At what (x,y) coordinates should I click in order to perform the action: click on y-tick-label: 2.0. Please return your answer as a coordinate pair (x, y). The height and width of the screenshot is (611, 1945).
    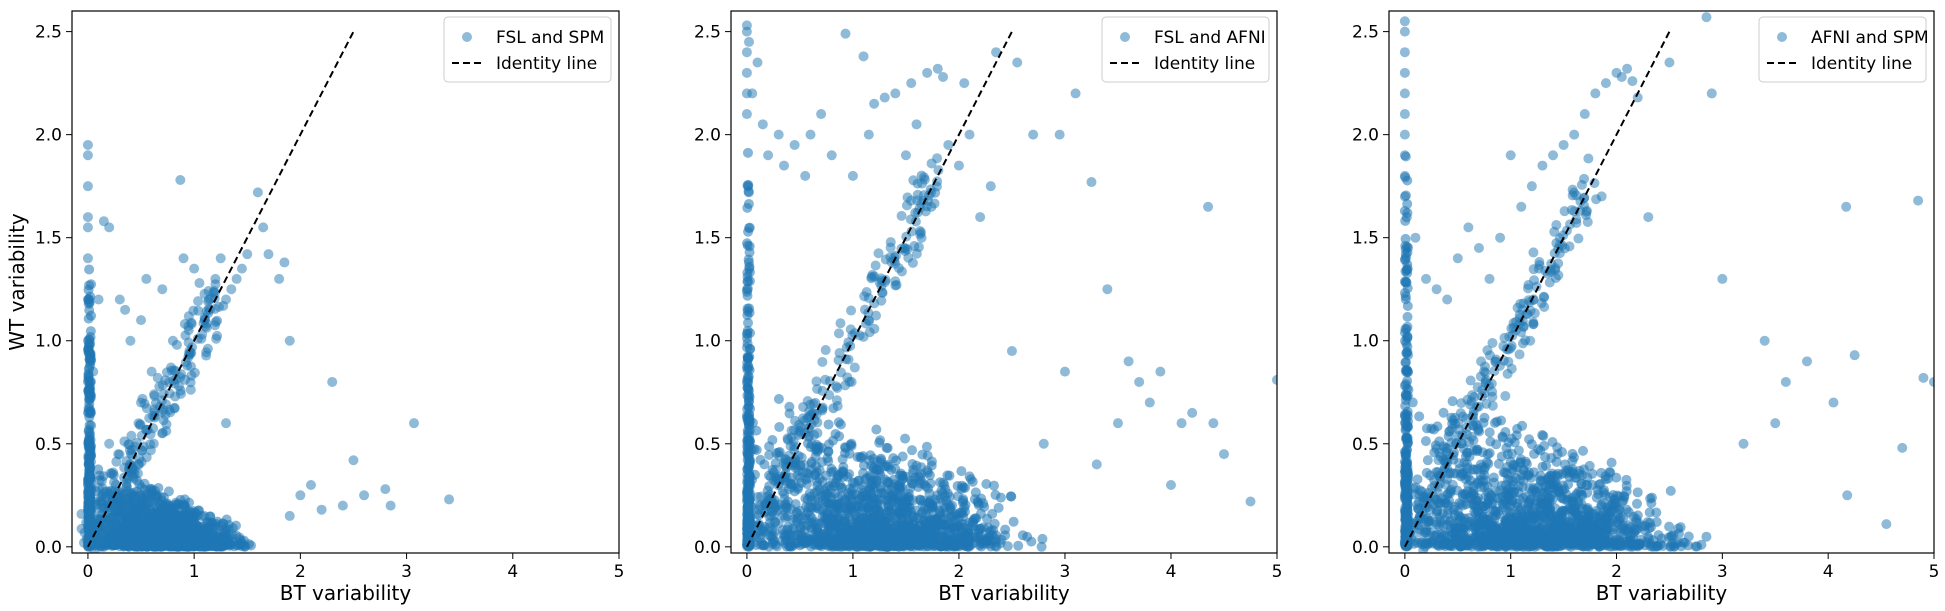
    Looking at the image, I should click on (48, 136).